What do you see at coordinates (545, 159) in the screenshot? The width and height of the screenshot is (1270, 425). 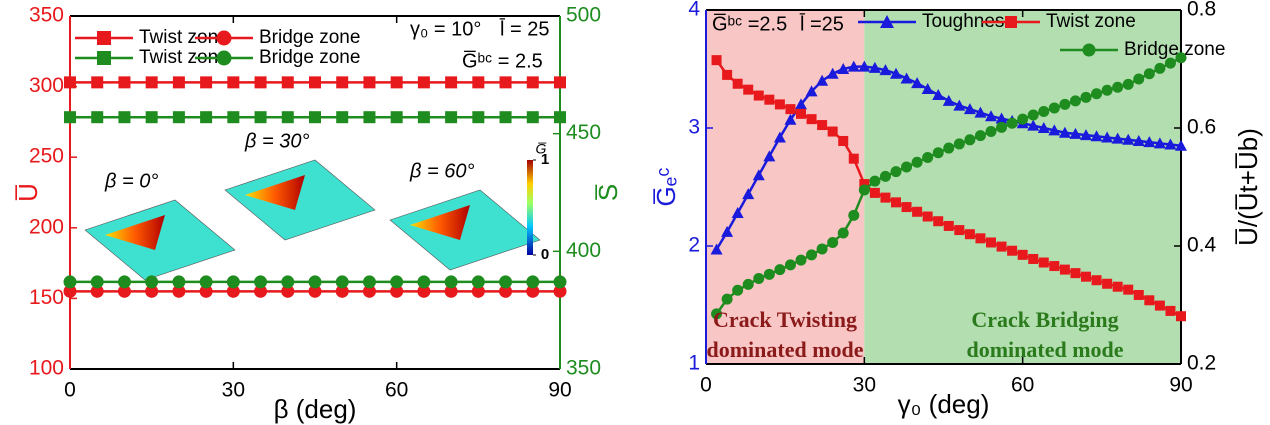 I see `colorbar-tick-label: 1` at bounding box center [545, 159].